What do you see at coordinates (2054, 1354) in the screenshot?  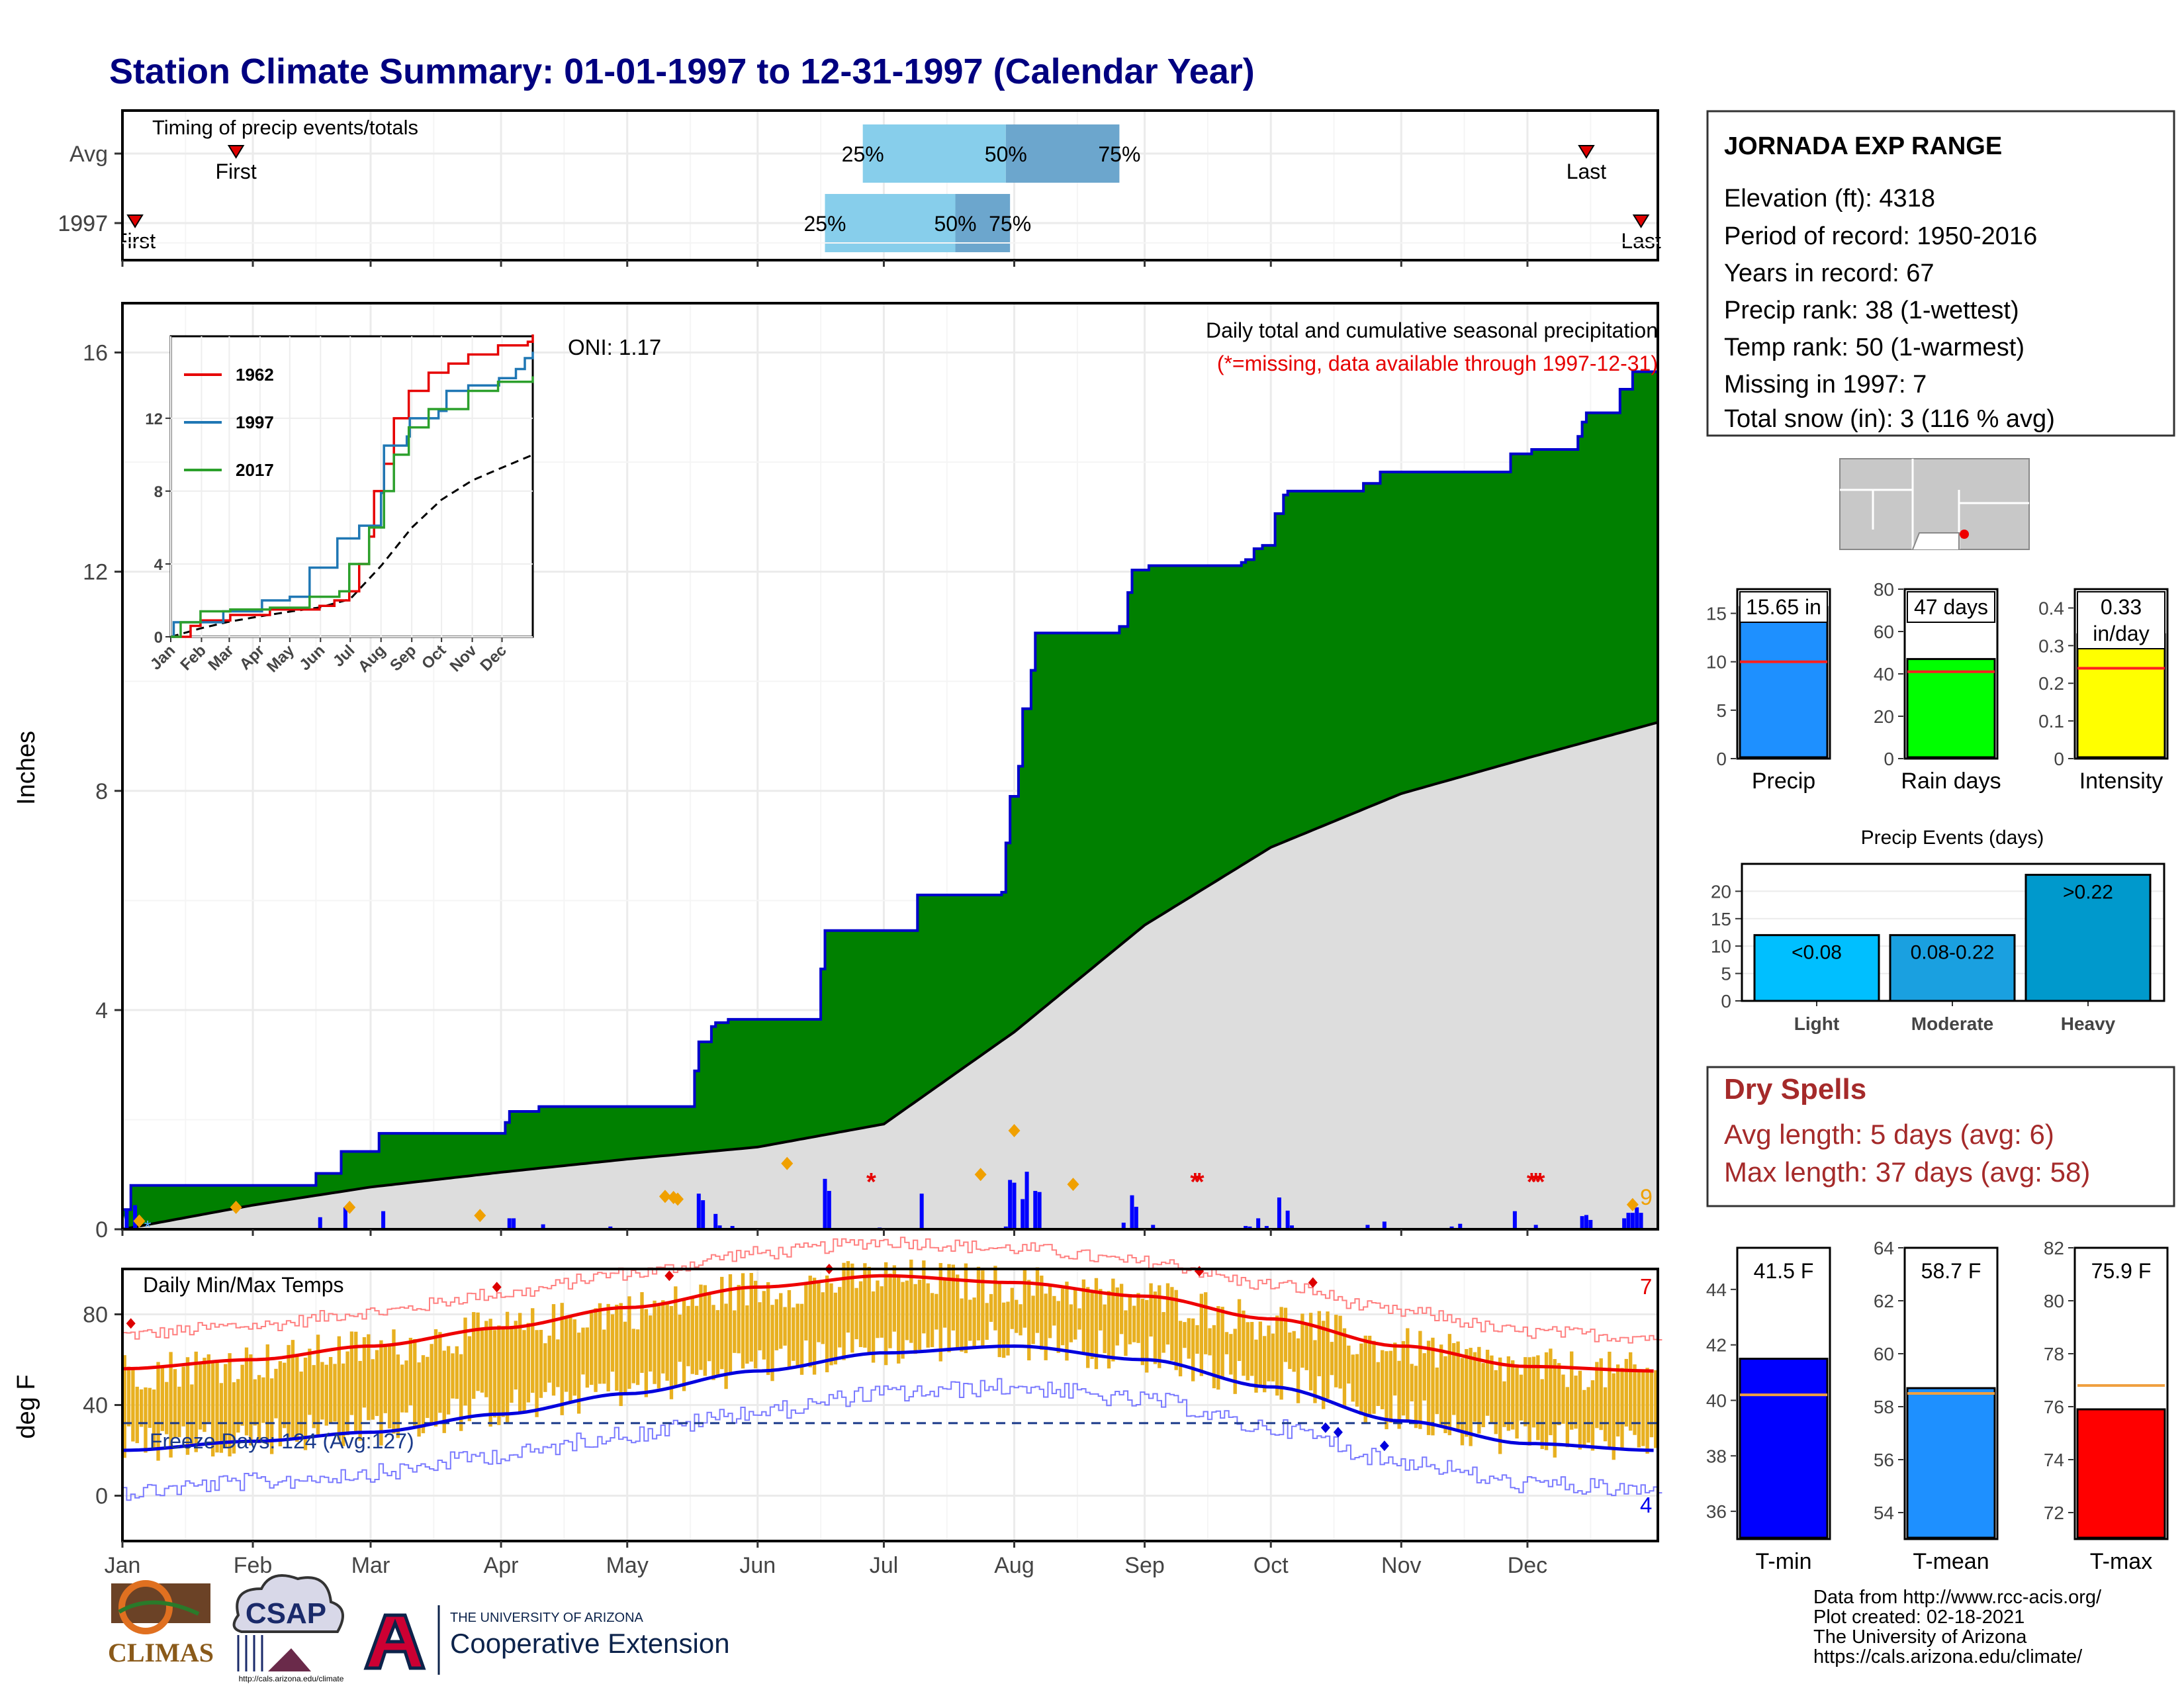 I see `temp-stat-tick-label: 78` at bounding box center [2054, 1354].